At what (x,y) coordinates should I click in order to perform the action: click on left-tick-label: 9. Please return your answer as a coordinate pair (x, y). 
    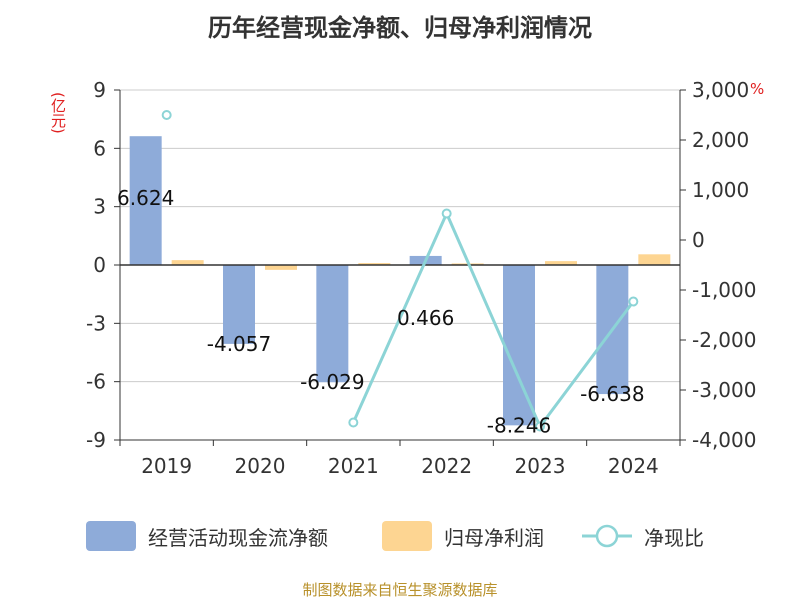
    Looking at the image, I should click on (99, 90).